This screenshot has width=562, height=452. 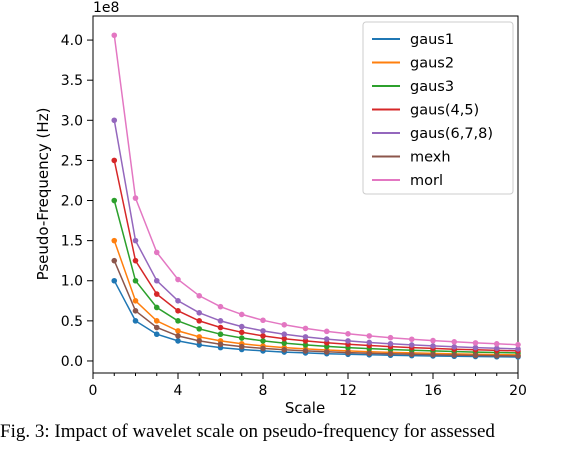 I want to click on y-tick-label: 2.5, so click(x=72, y=161).